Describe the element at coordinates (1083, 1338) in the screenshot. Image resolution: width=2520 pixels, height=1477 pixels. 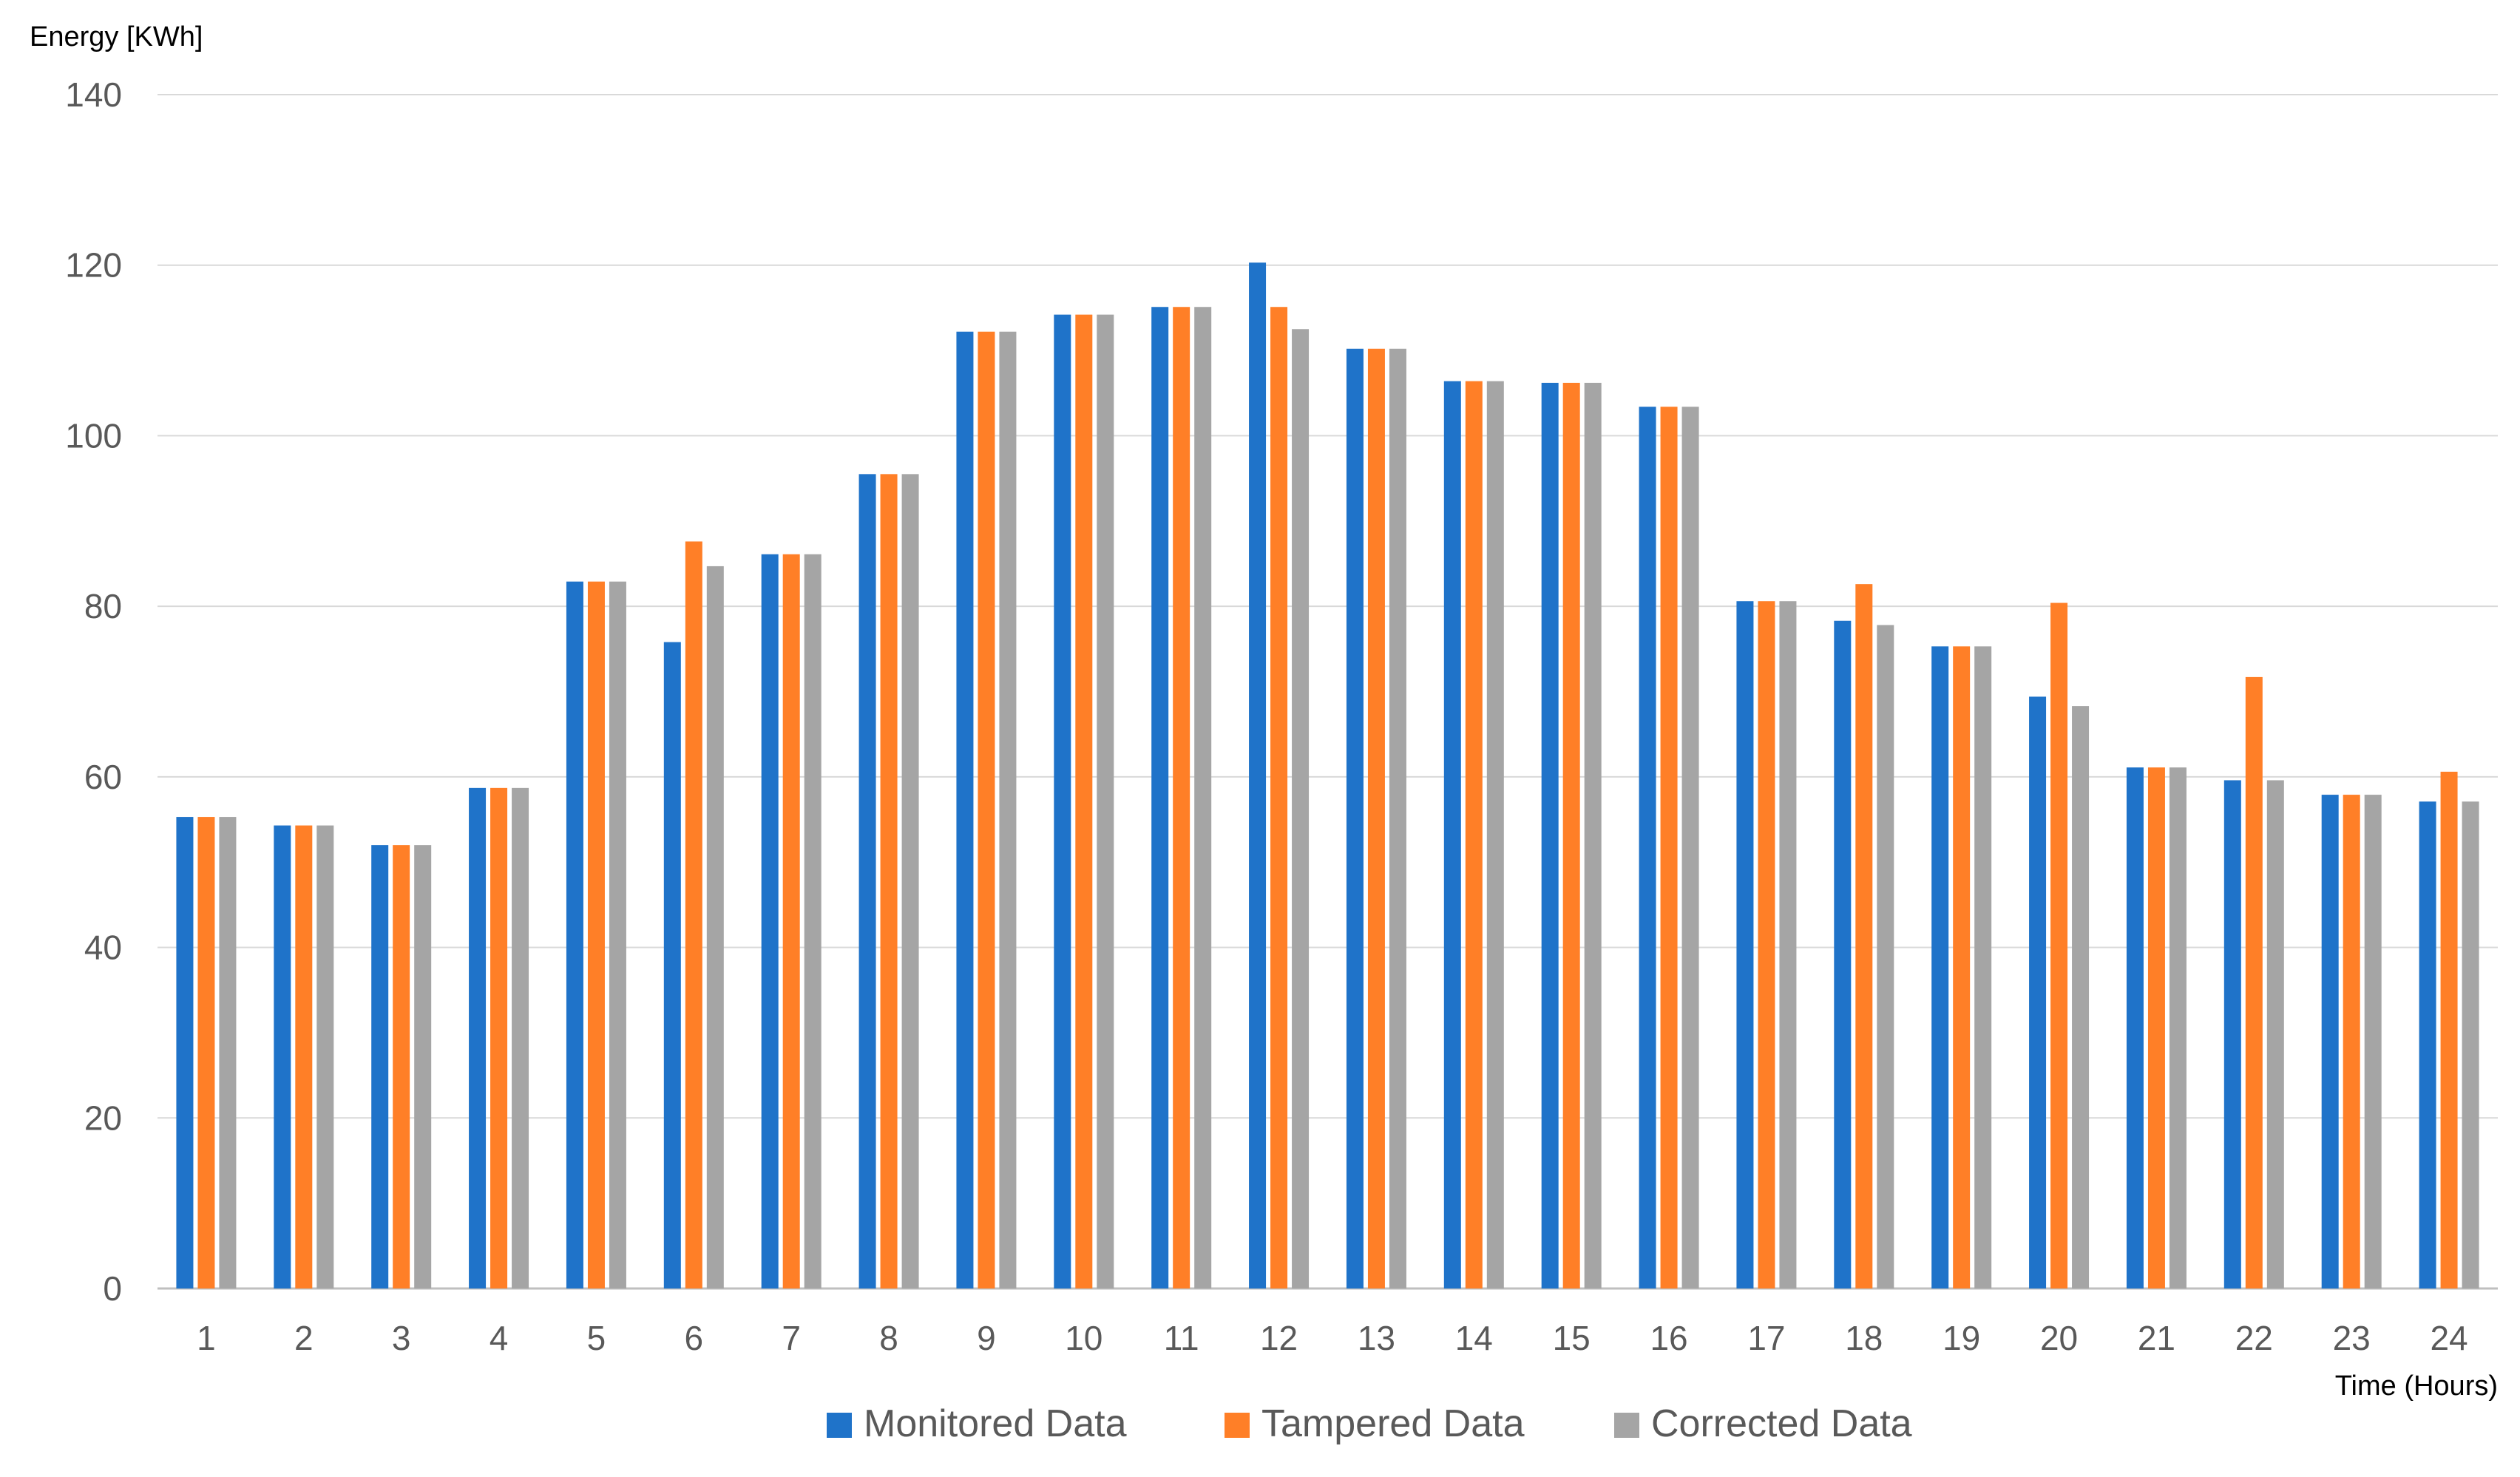
I see `x-tick-label: 10` at that location.